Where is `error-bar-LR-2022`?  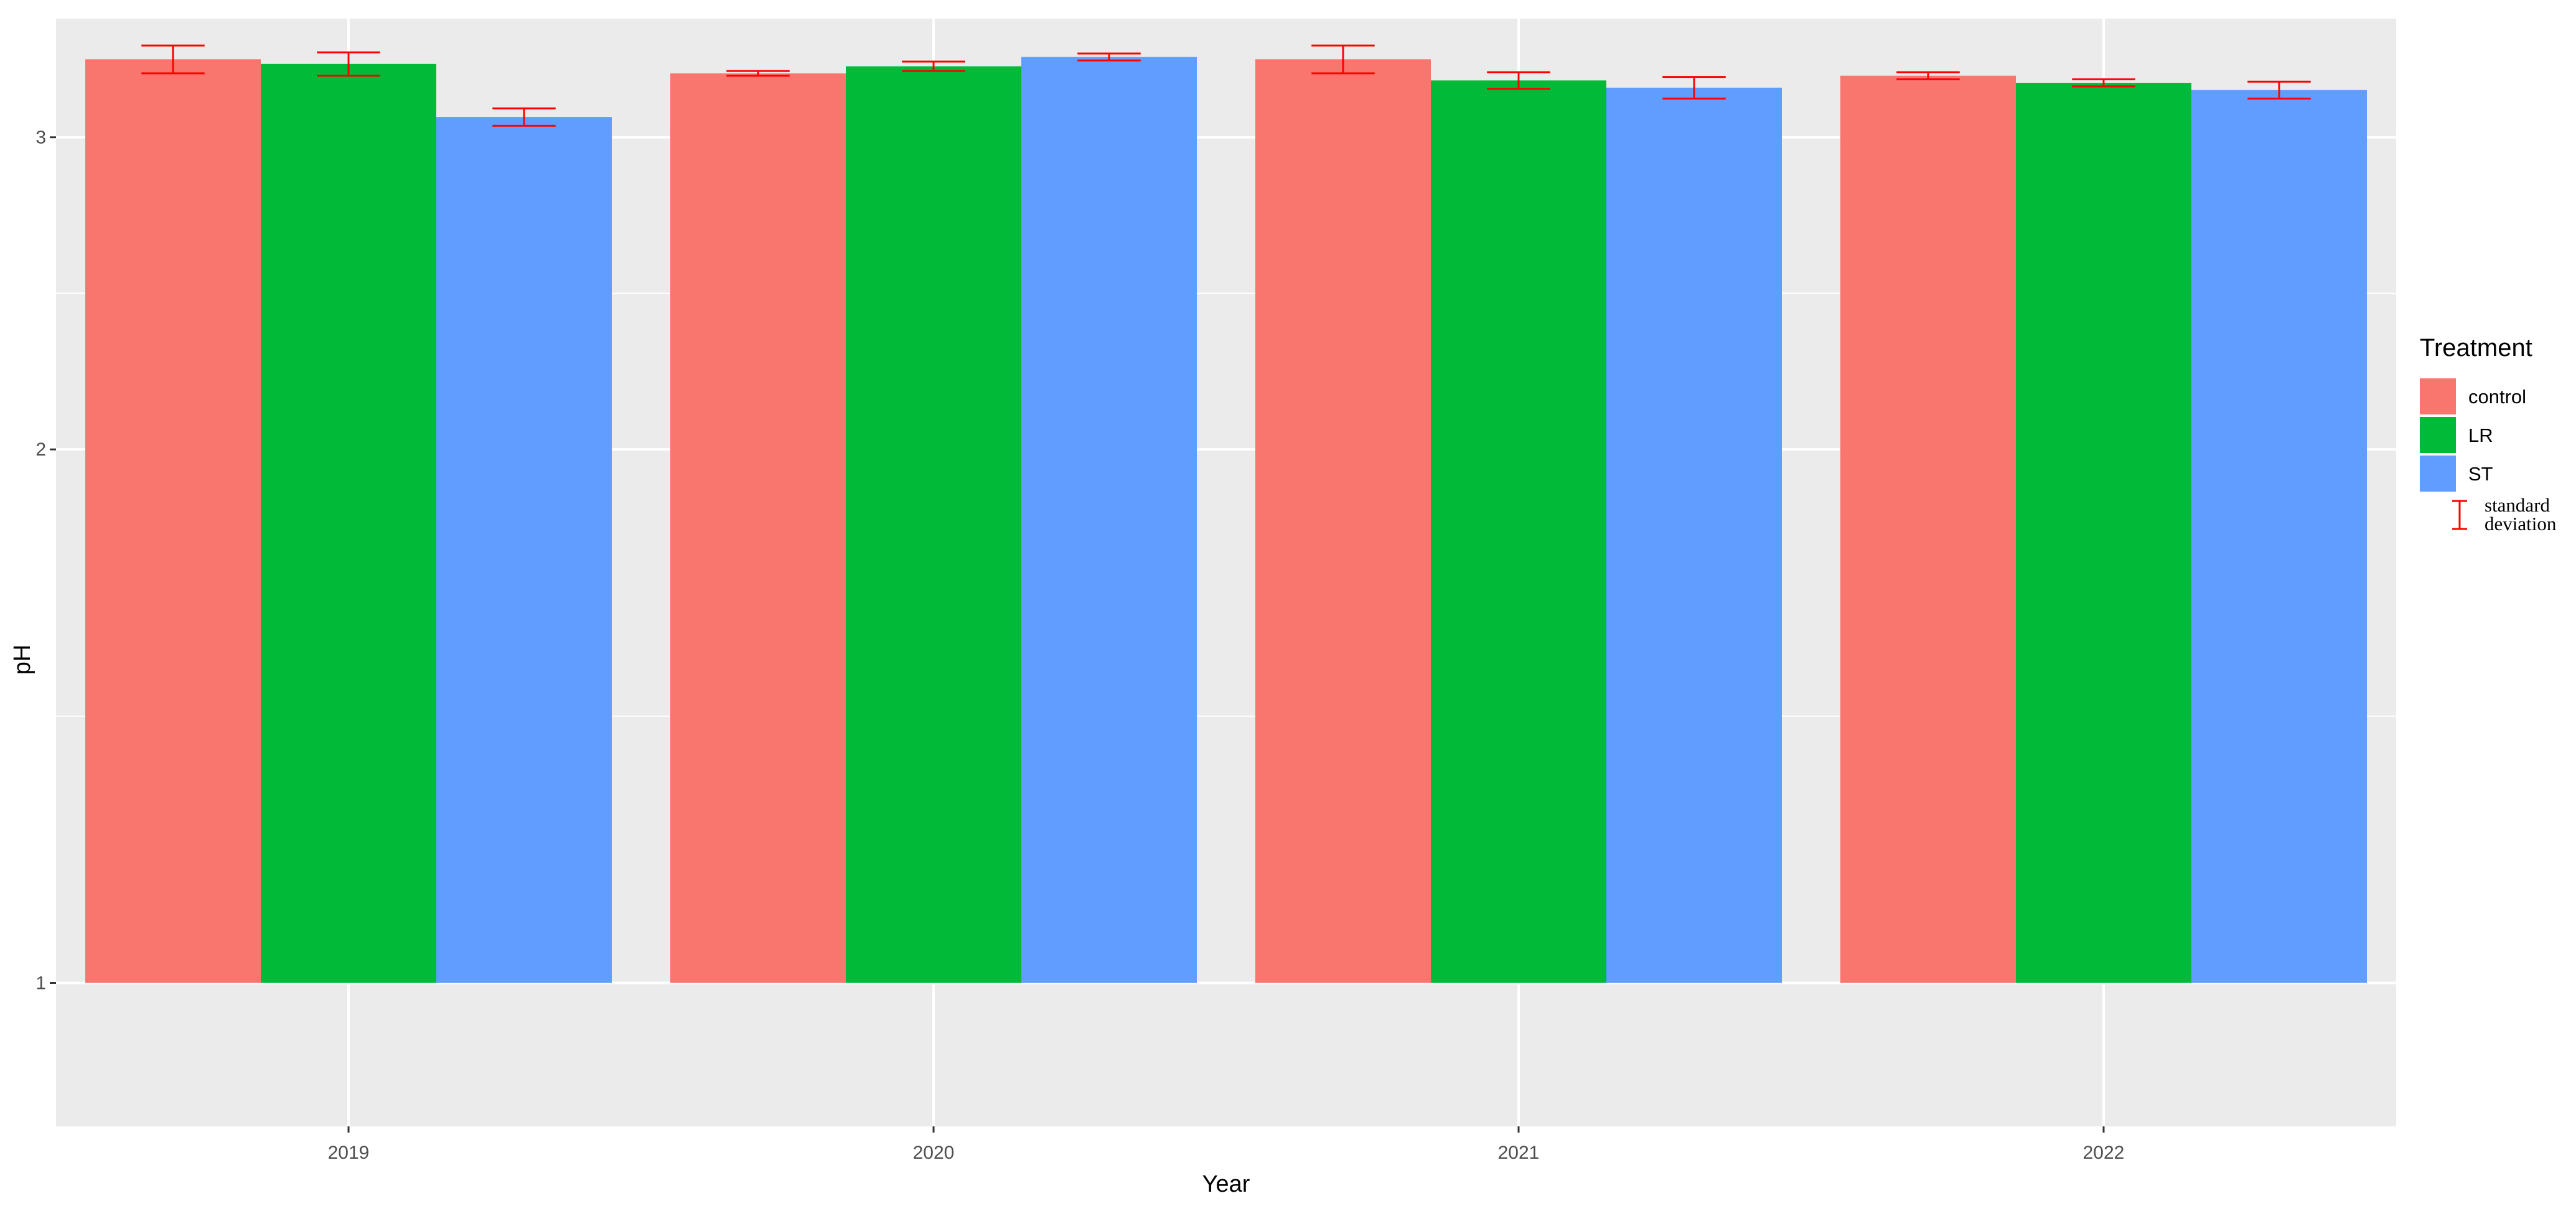
error-bar-LR-2022 is located at coordinates (2103, 83).